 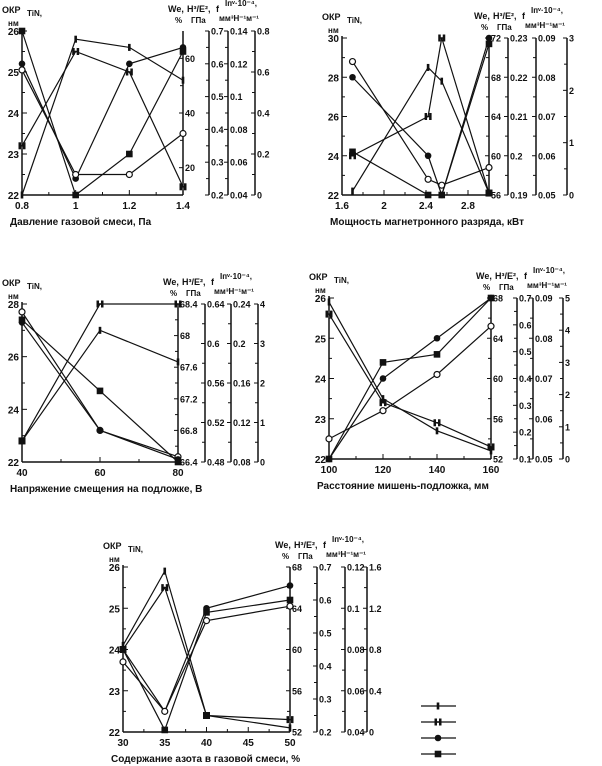 What do you see at coordinates (504, 27) in the screenshot?
I see `h3e2-unit: ГПа` at bounding box center [504, 27].